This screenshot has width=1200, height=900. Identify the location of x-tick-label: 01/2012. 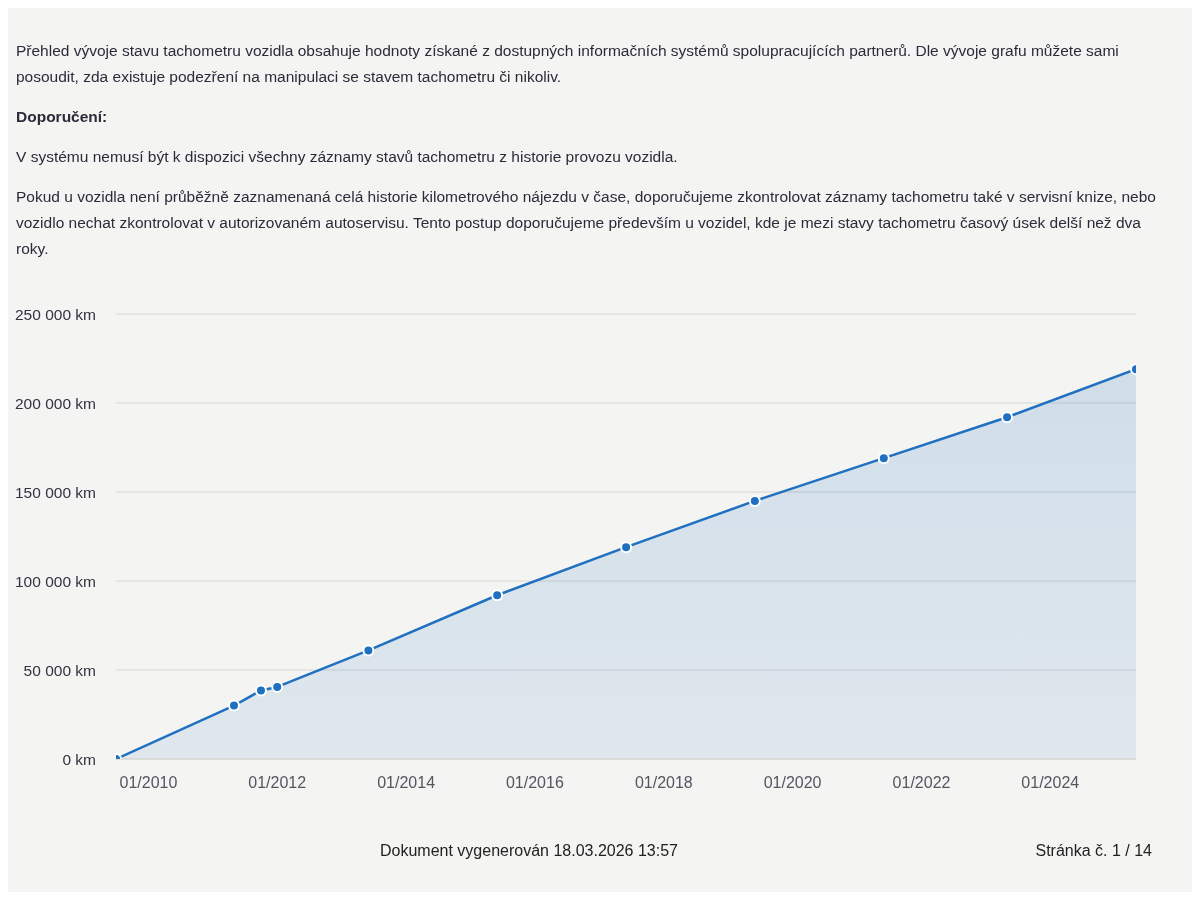
(277, 783).